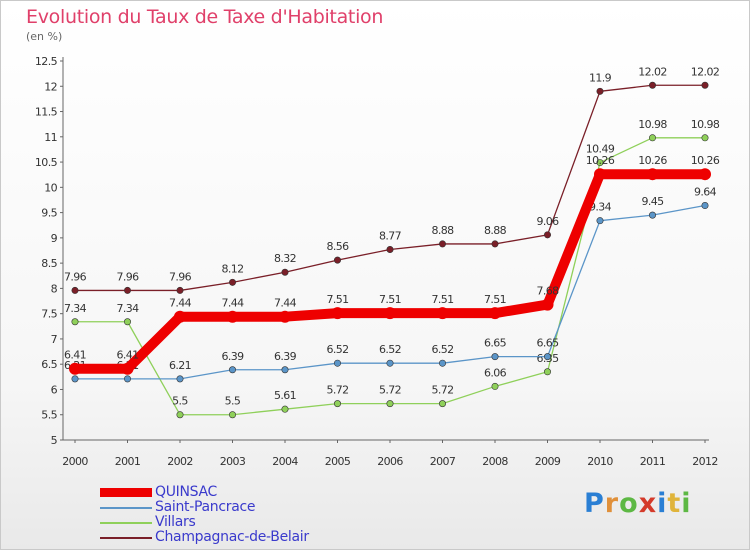 This screenshot has height=550, width=750. I want to click on legend-label: Champagnac-de-Belair, so click(232, 537).